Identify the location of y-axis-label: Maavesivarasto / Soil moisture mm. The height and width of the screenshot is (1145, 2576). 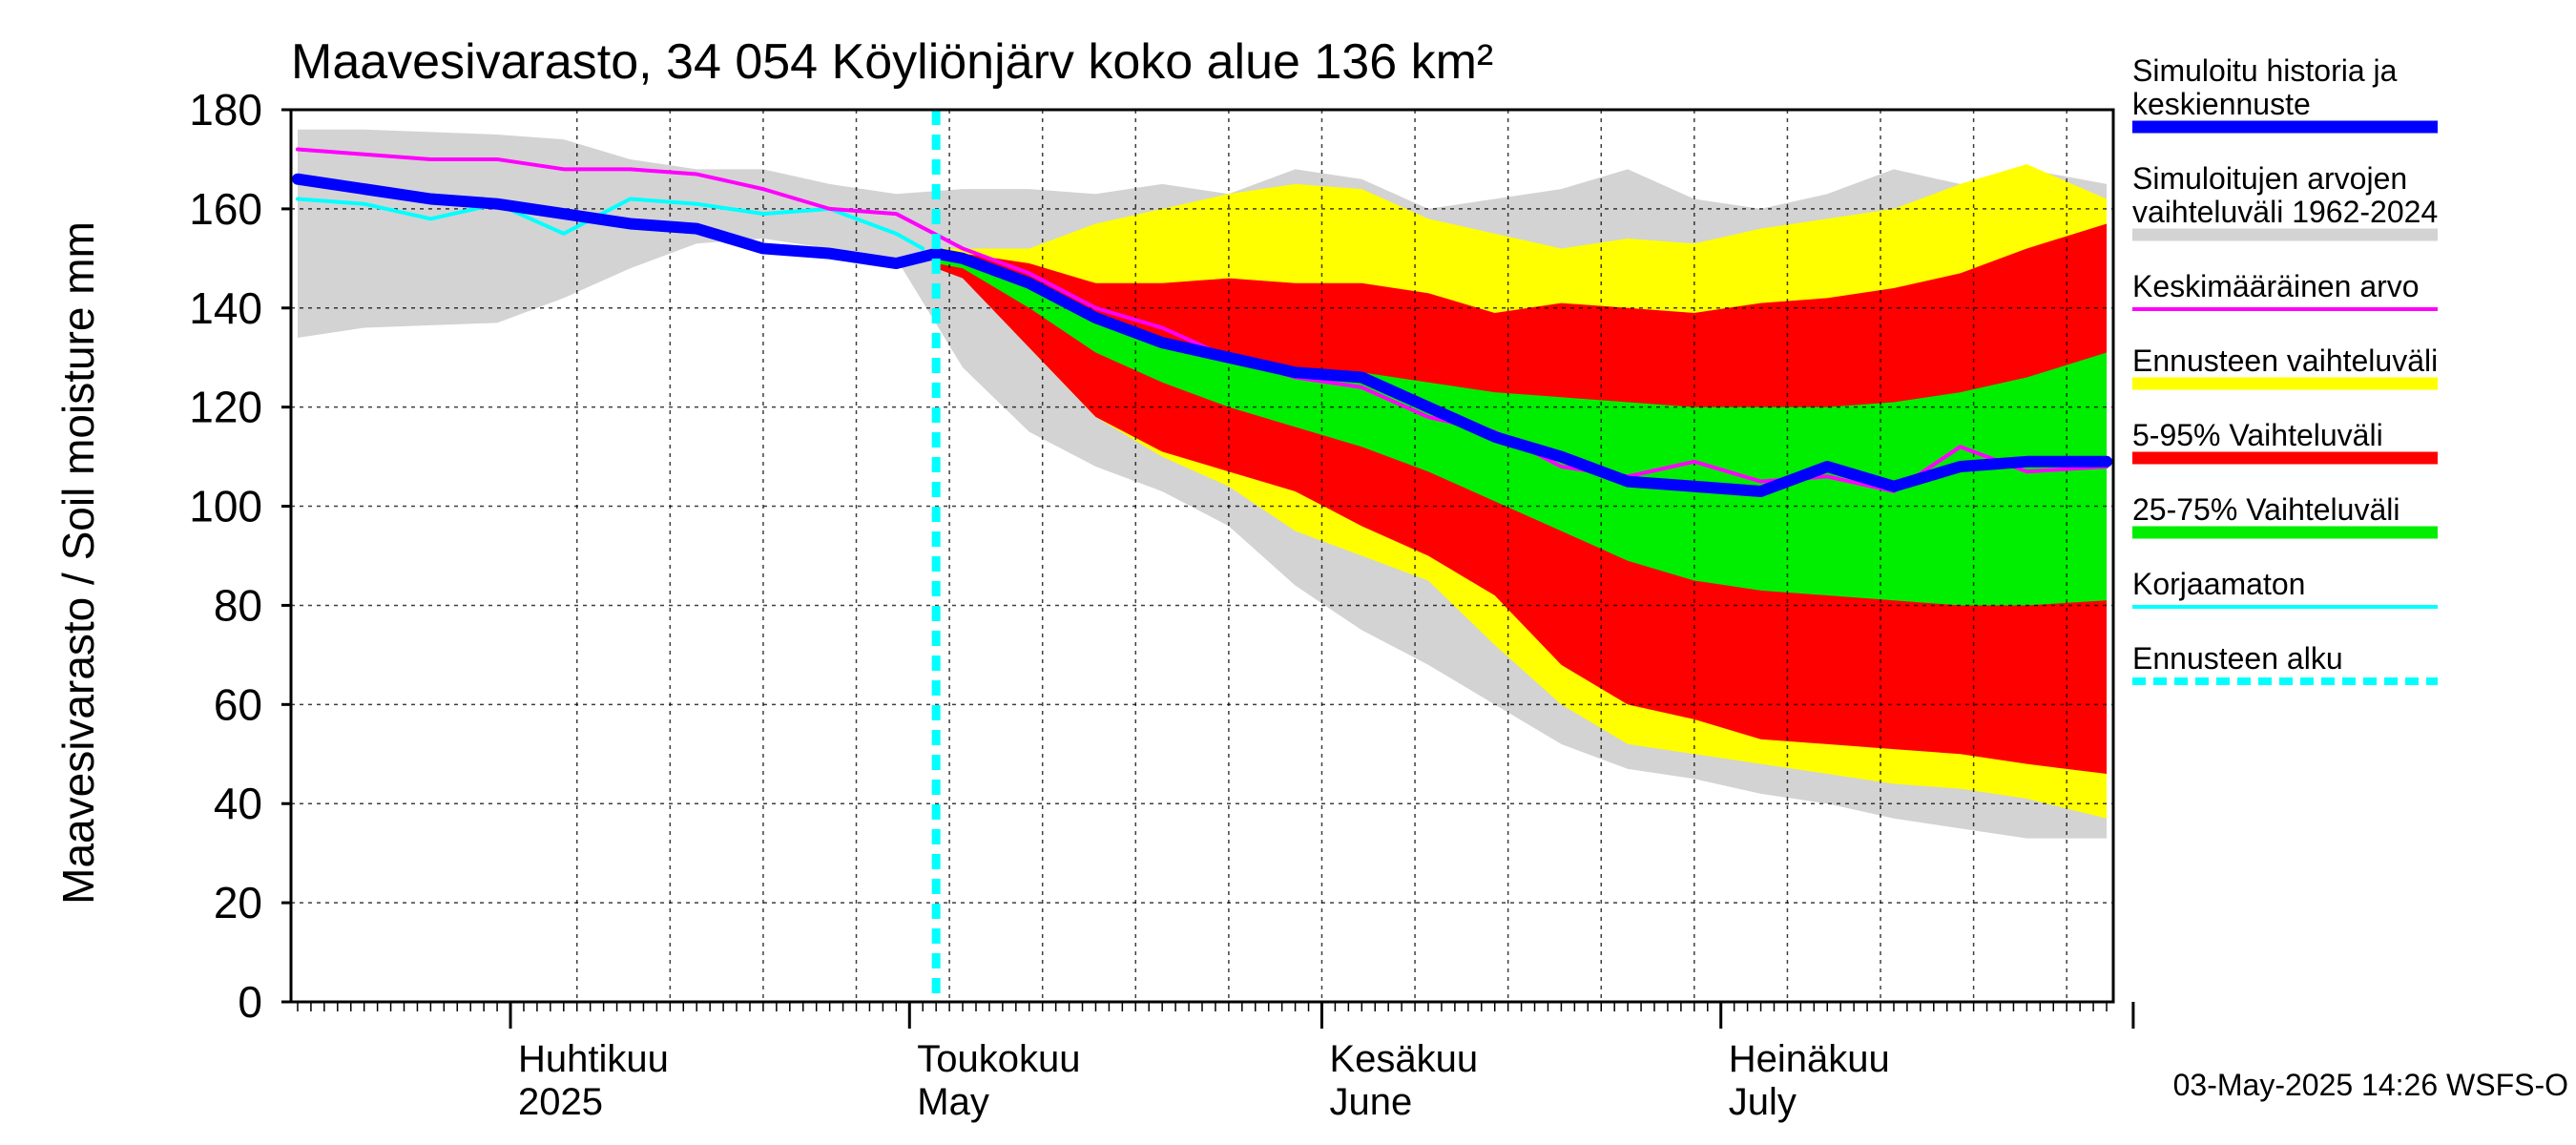
(78, 563).